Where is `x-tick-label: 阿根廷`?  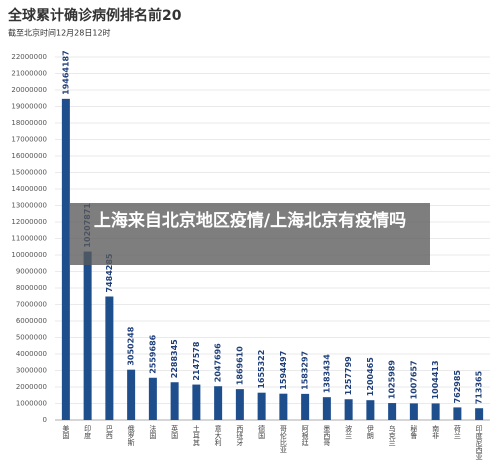 x-tick-label: 阿根廷 is located at coordinates (305, 435).